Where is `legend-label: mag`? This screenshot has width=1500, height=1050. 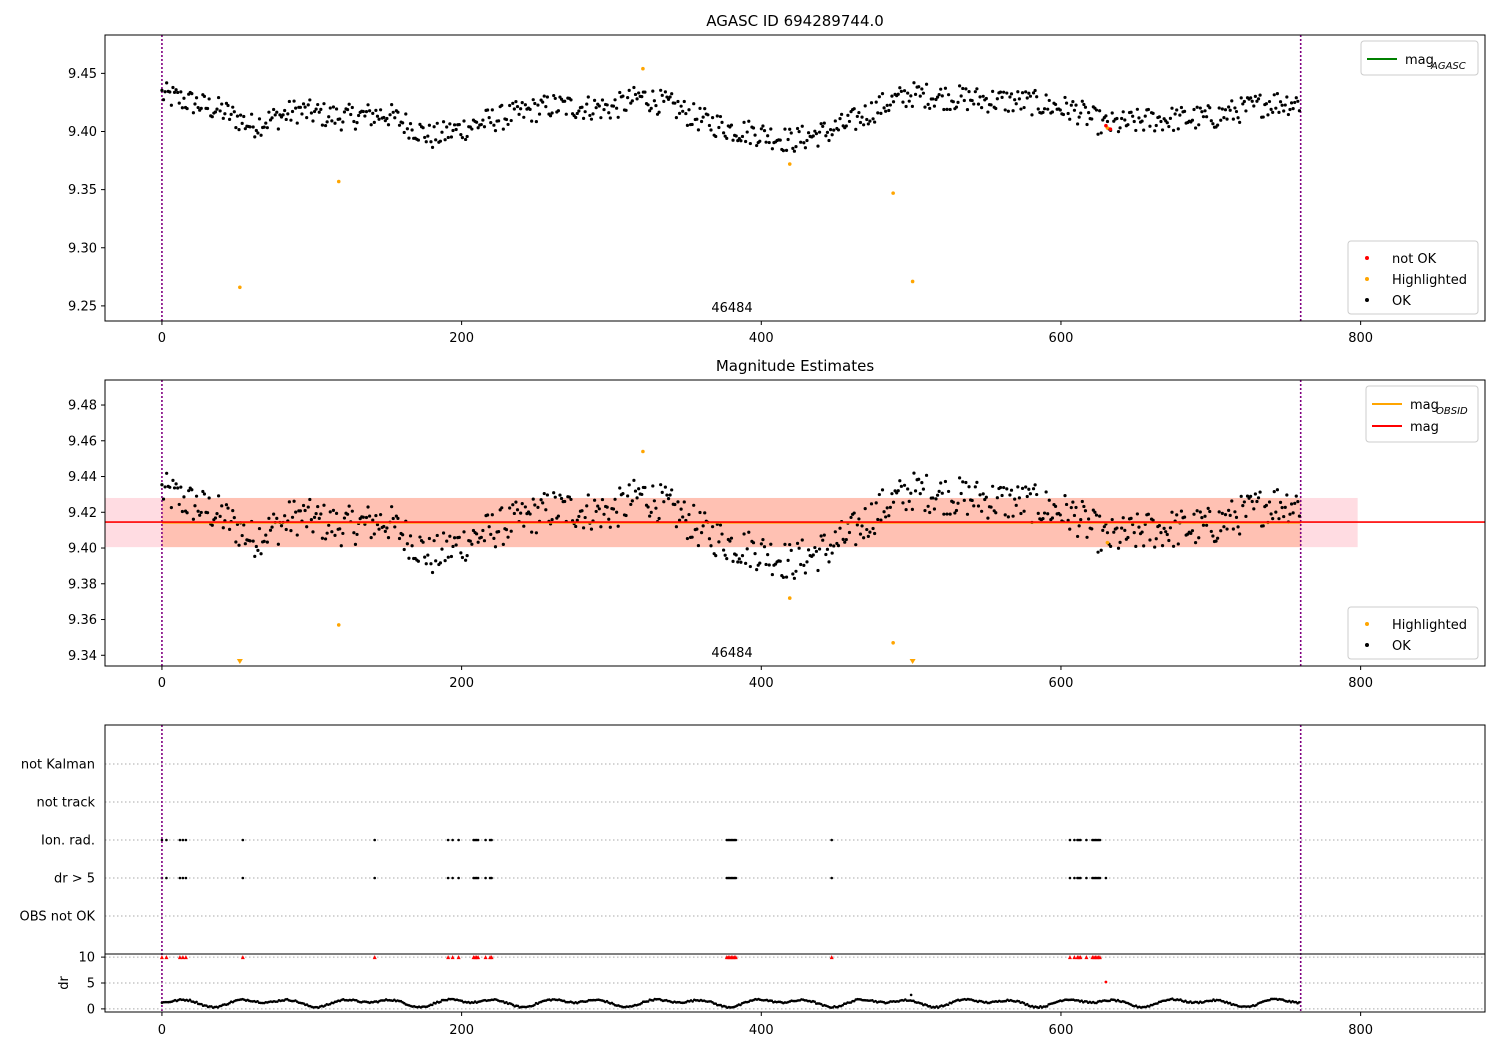 legend-label: mag is located at coordinates (1419, 60).